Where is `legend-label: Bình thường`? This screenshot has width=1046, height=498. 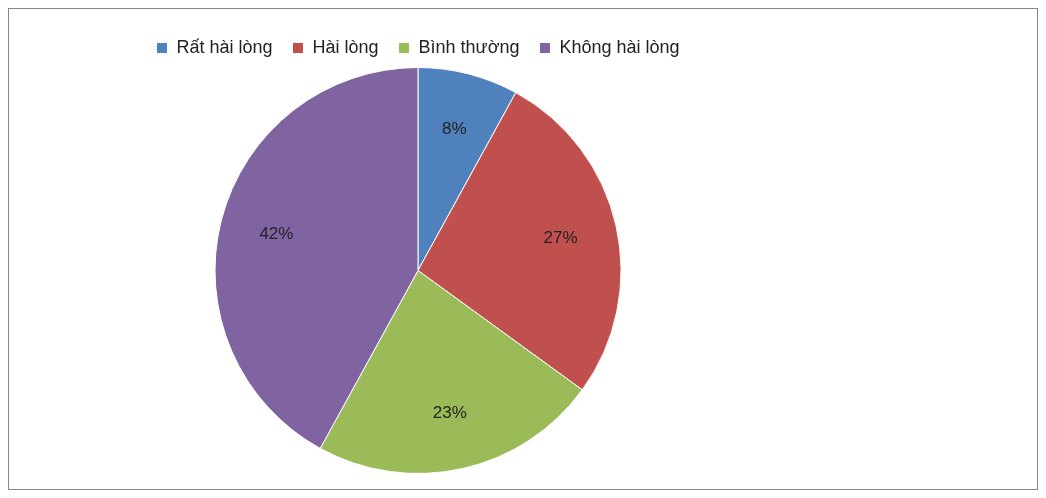
legend-label: Bình thường is located at coordinates (469, 46).